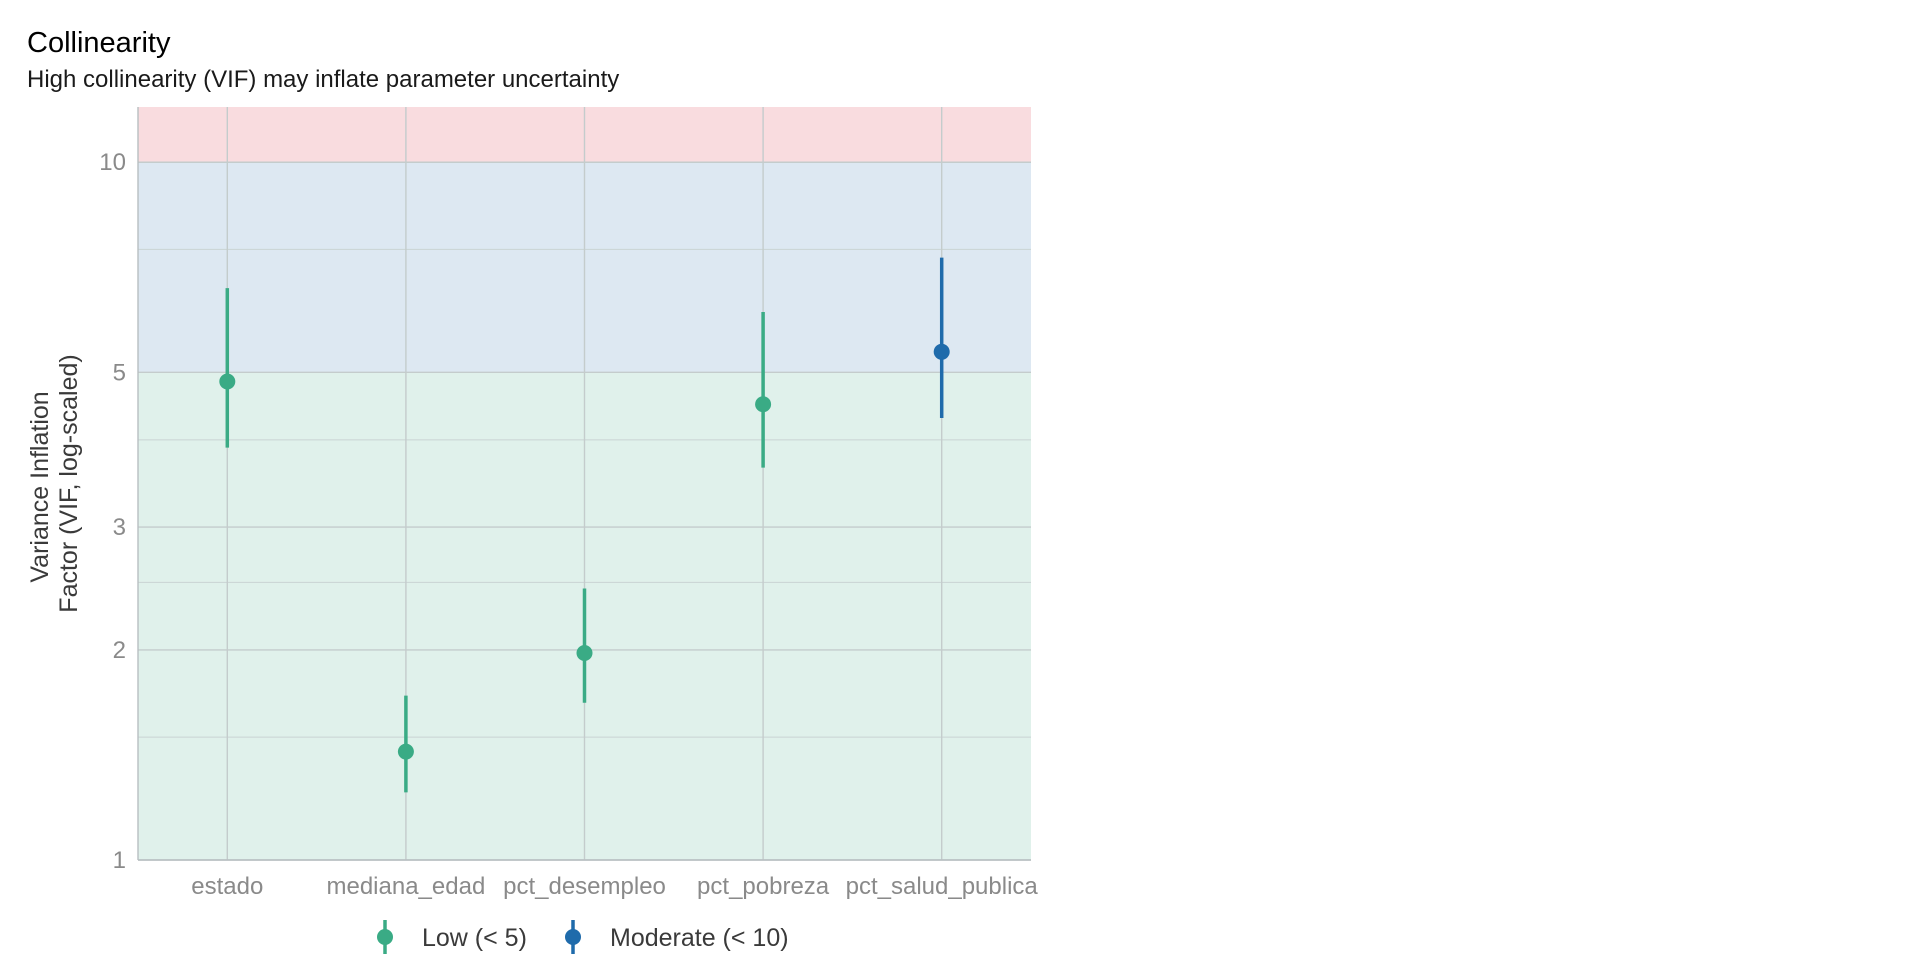 The image size is (1920, 960). What do you see at coordinates (112, 511) in the screenshot?
I see `y-axis-ticks: 1 2 3 5 10` at bounding box center [112, 511].